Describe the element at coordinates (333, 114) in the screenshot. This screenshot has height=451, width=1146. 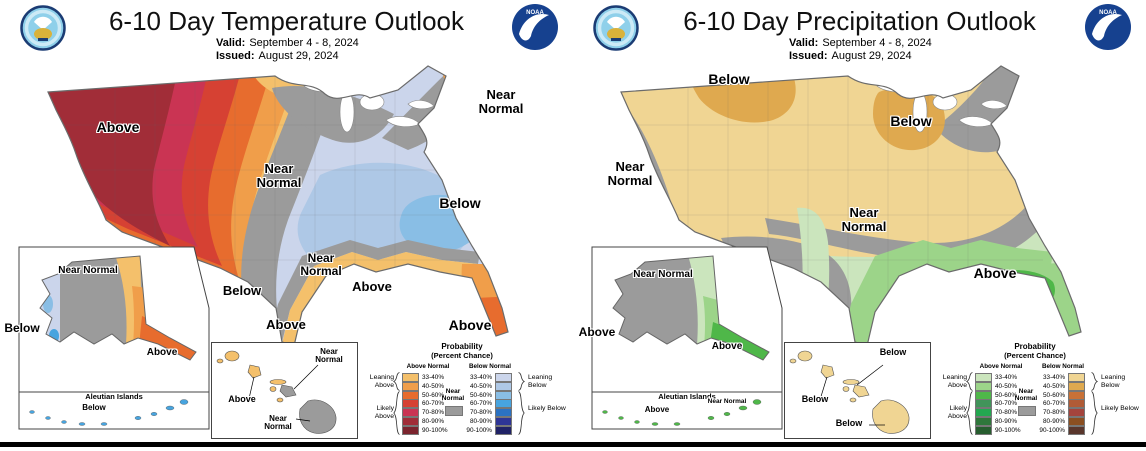
I see `band-near-normal-lakes` at that location.